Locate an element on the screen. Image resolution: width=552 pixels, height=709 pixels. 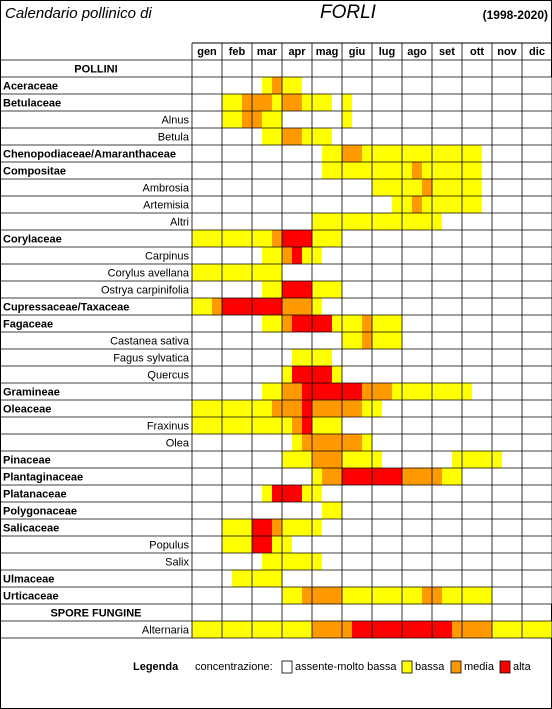
row-label: Fraxinus is located at coordinates (168, 426).